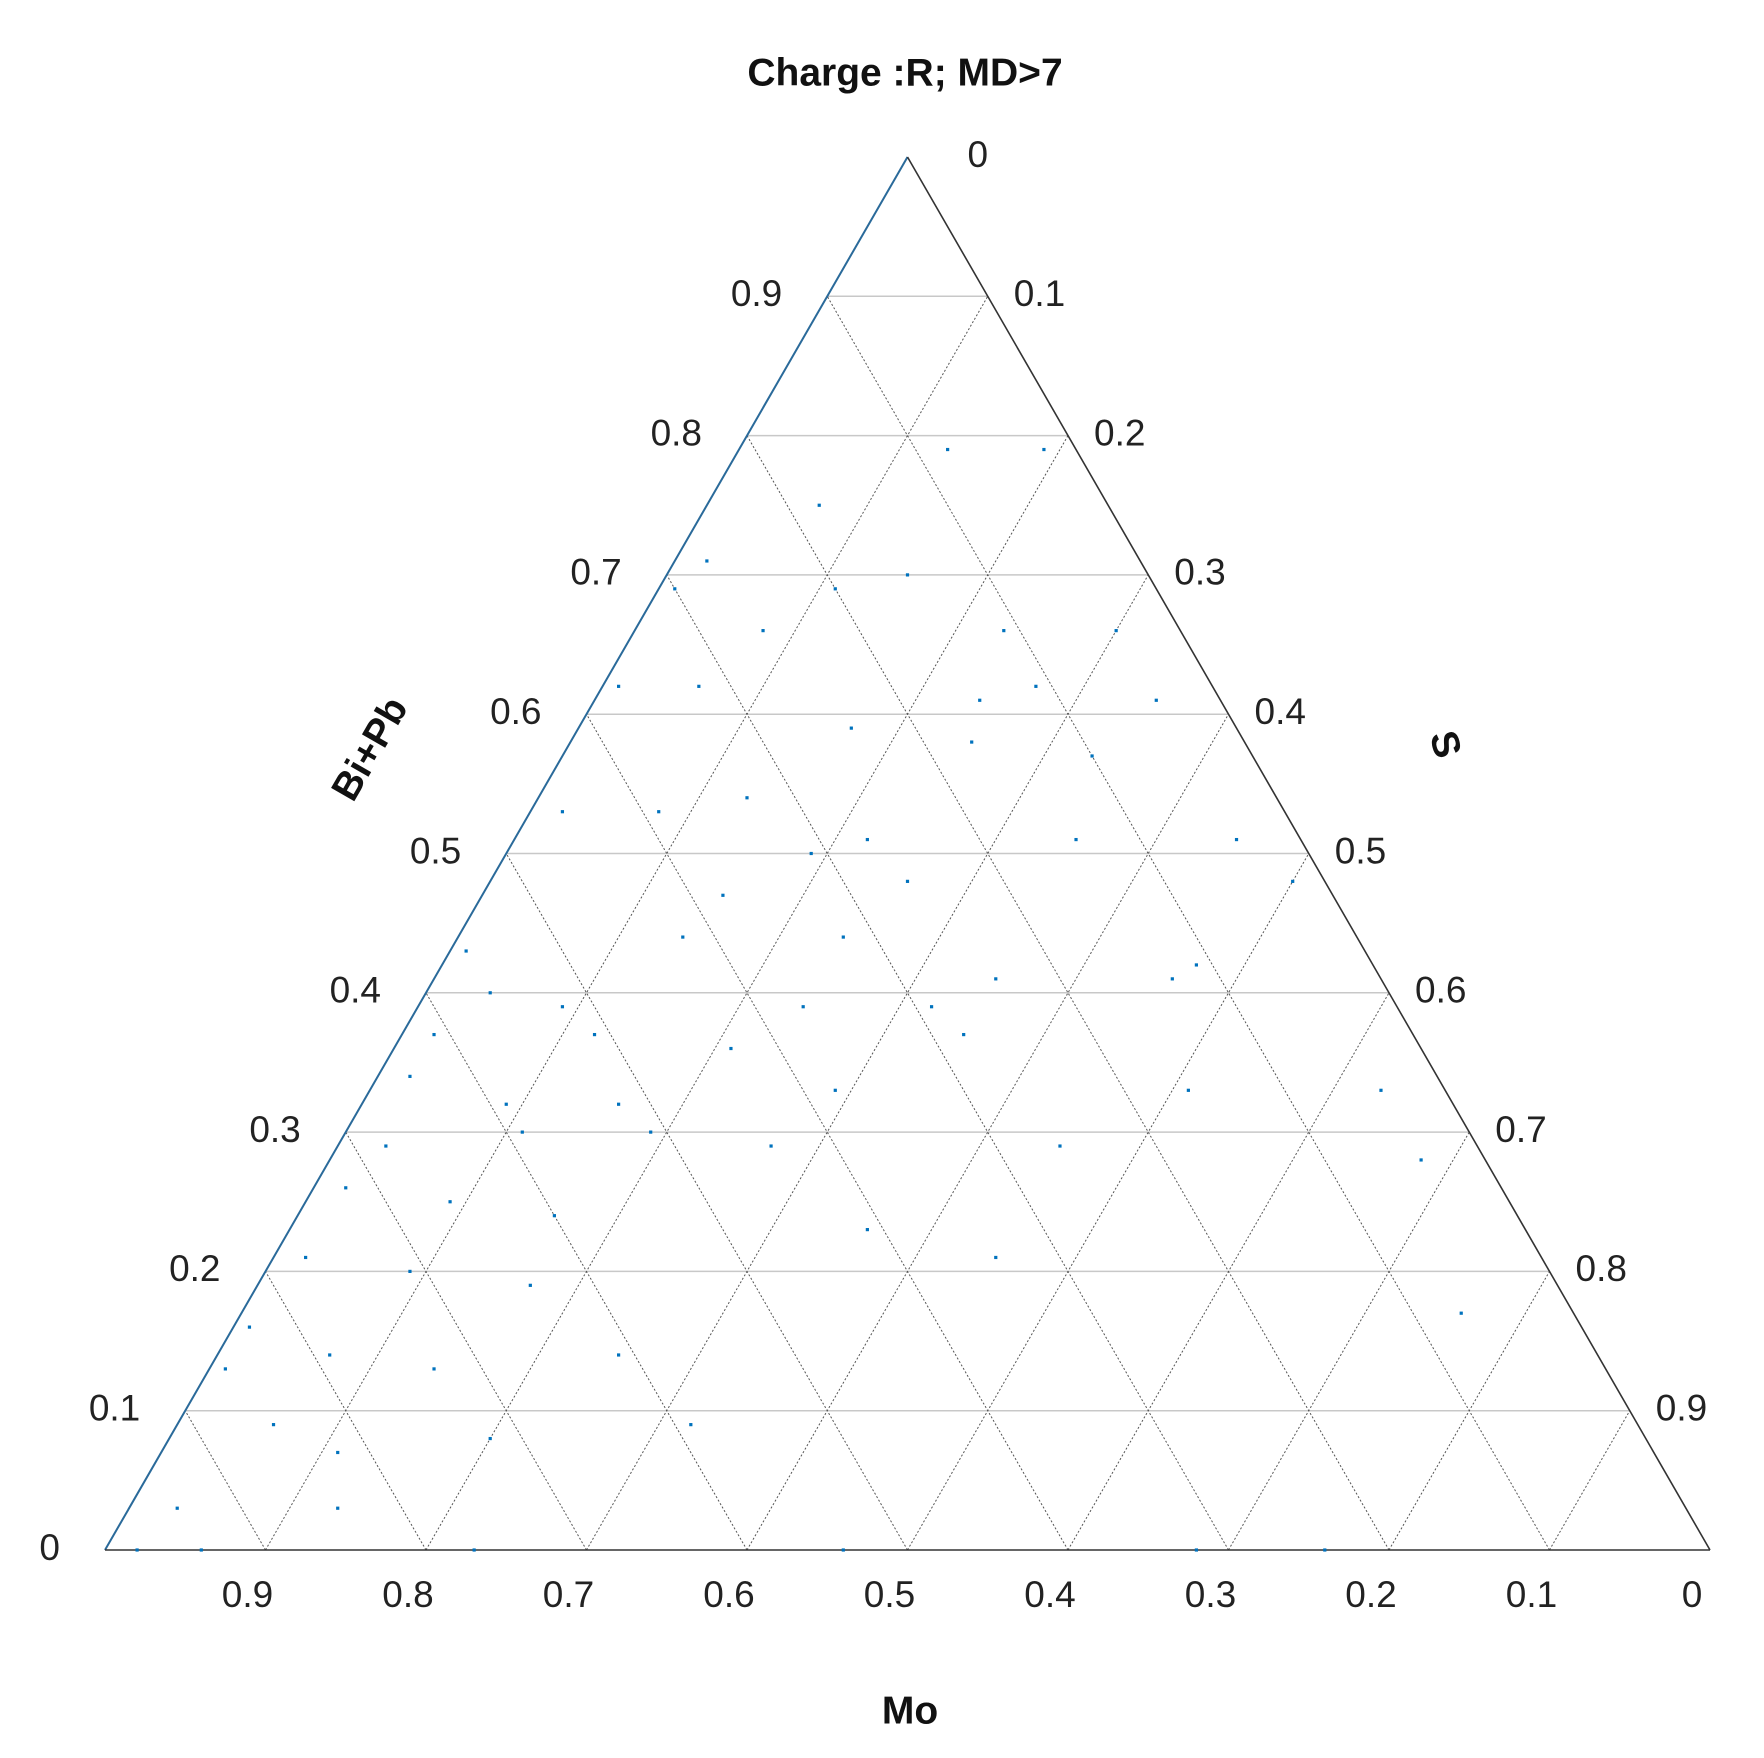 This screenshot has width=1764, height=1758. What do you see at coordinates (49, 1547) in the screenshot?
I see `bi-pb-tick-label: 0` at bounding box center [49, 1547].